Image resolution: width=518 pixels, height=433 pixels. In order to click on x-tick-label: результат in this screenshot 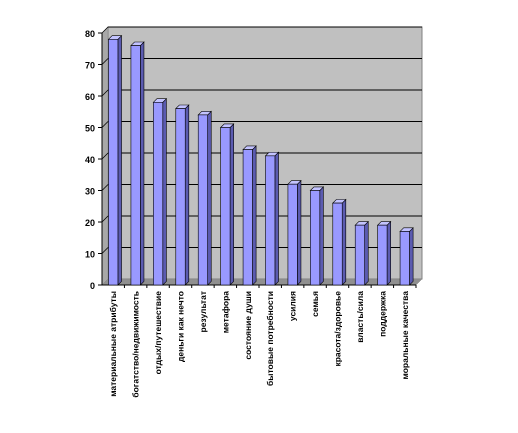, I will do `click(203, 311)`.